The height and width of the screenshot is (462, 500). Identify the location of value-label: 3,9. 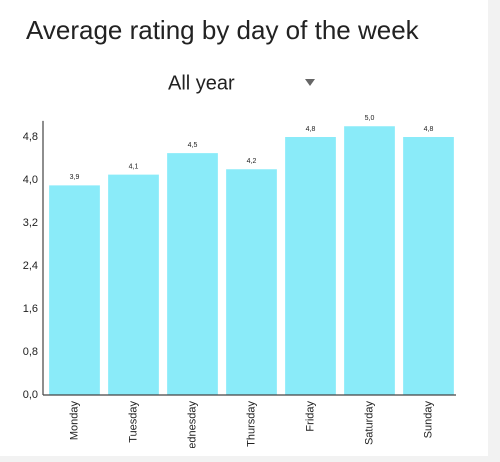
(75, 177).